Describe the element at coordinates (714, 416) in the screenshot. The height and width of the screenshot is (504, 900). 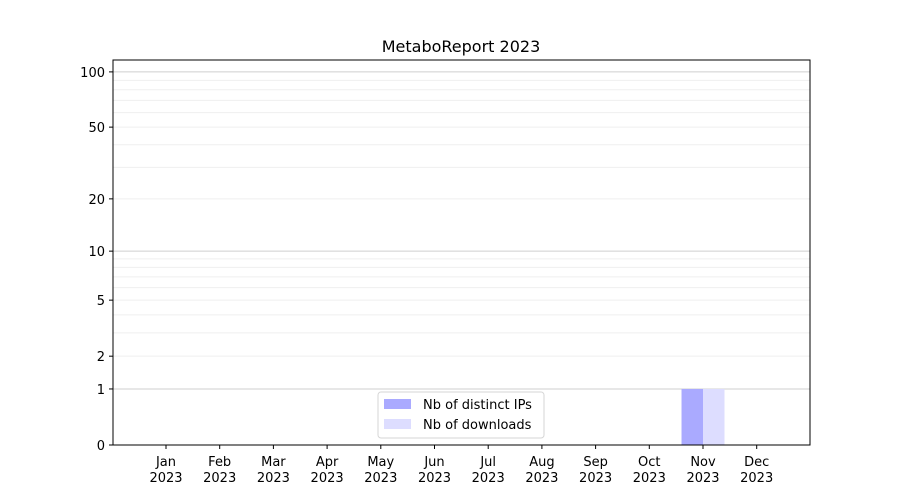
I see `bar-downloads` at that location.